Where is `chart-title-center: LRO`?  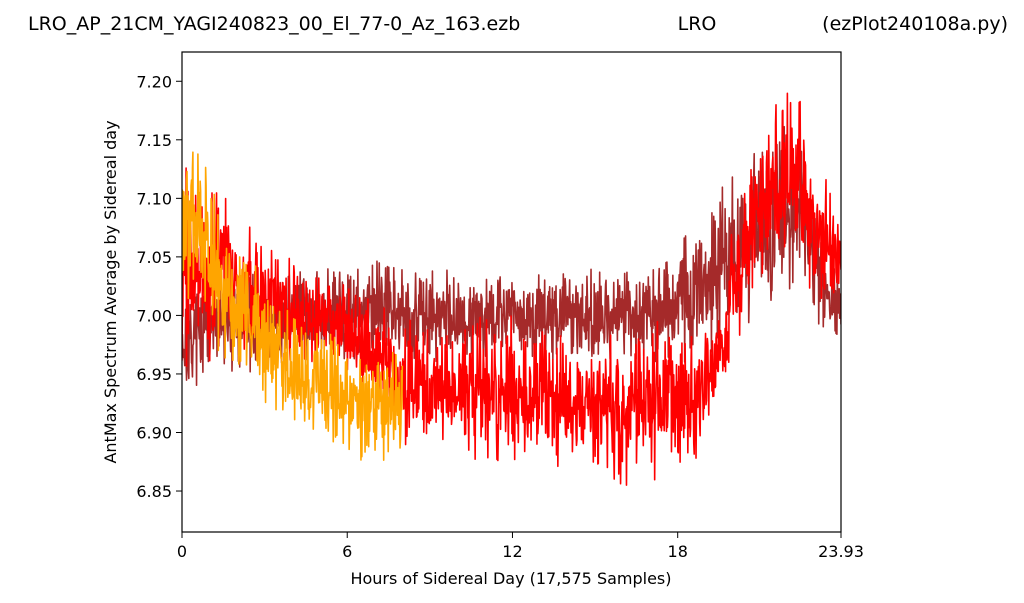
chart-title-center: LRO is located at coordinates (697, 24).